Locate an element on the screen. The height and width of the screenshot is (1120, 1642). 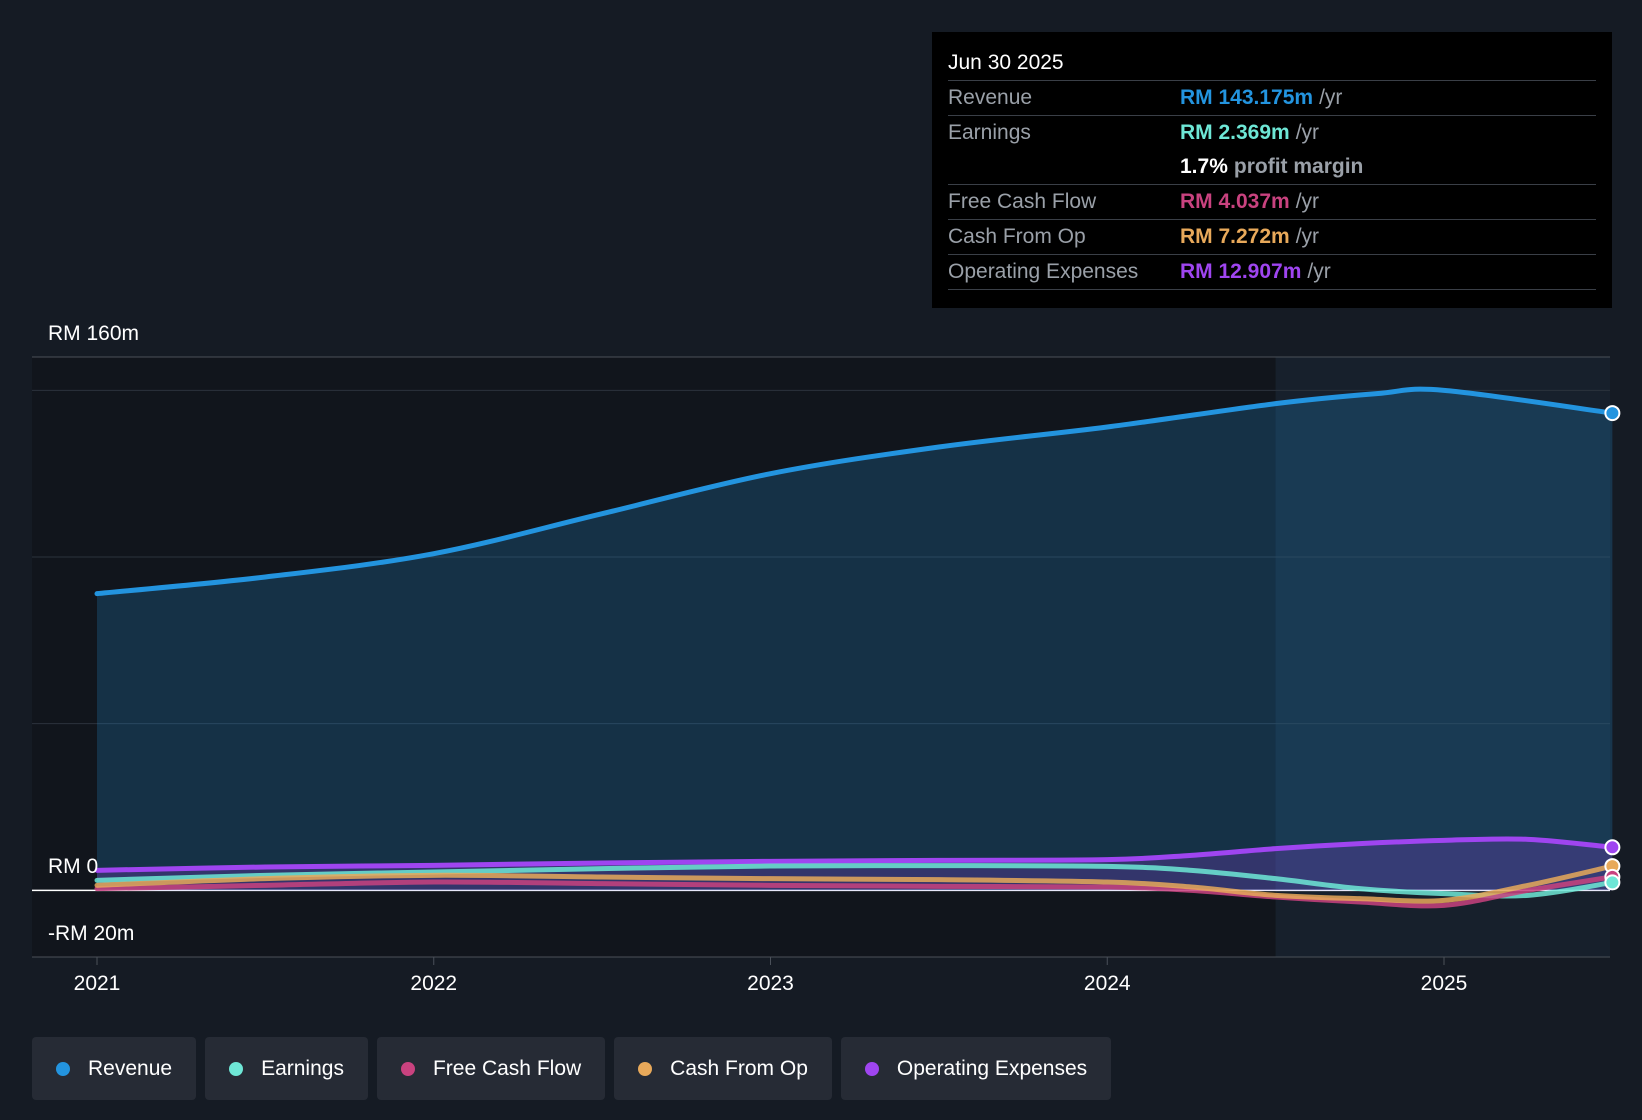
tooltip-label: Free Cash Flow is located at coordinates (1022, 201).